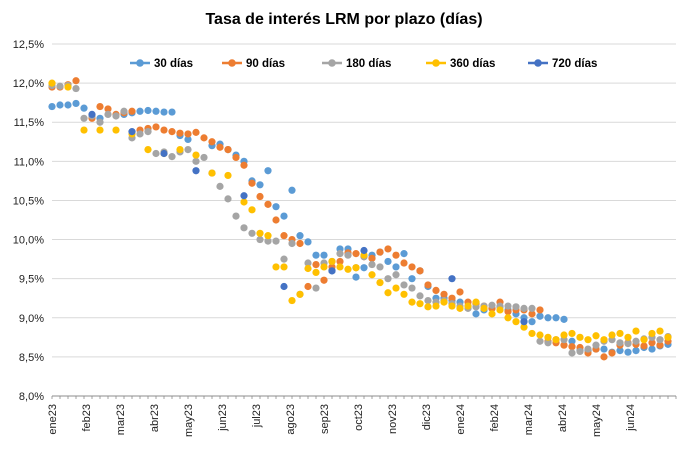 This screenshot has width=688, height=460. What do you see at coordinates (368, 64) in the screenshot?
I see `legend-label: 180 días` at bounding box center [368, 64].